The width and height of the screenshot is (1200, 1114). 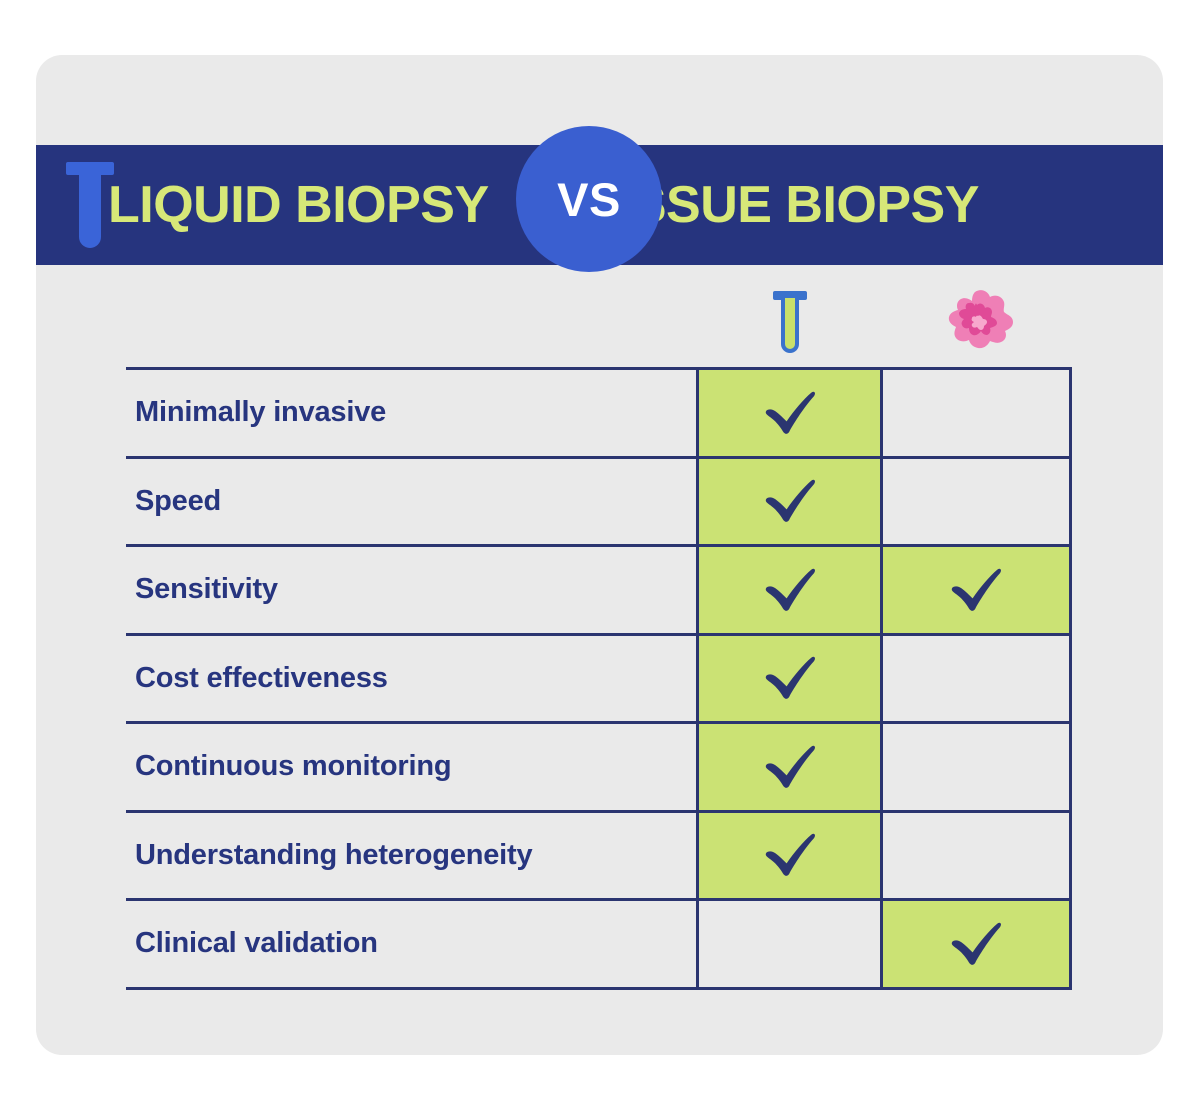 I want to click on column-header-icons, so click(x=599, y=321).